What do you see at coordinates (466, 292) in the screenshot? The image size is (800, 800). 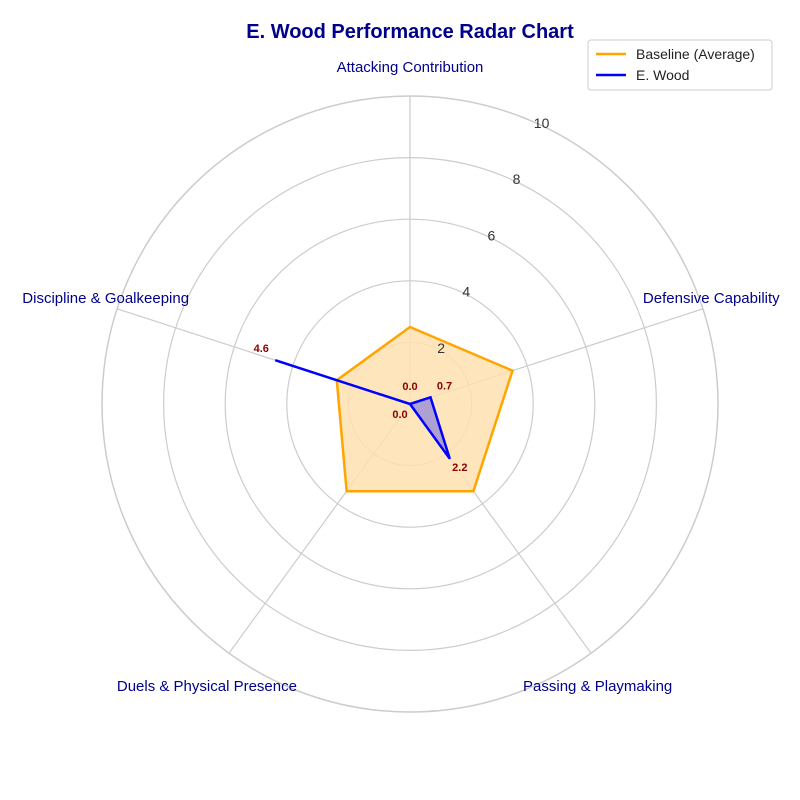 I see `r-tick-label: 4` at bounding box center [466, 292].